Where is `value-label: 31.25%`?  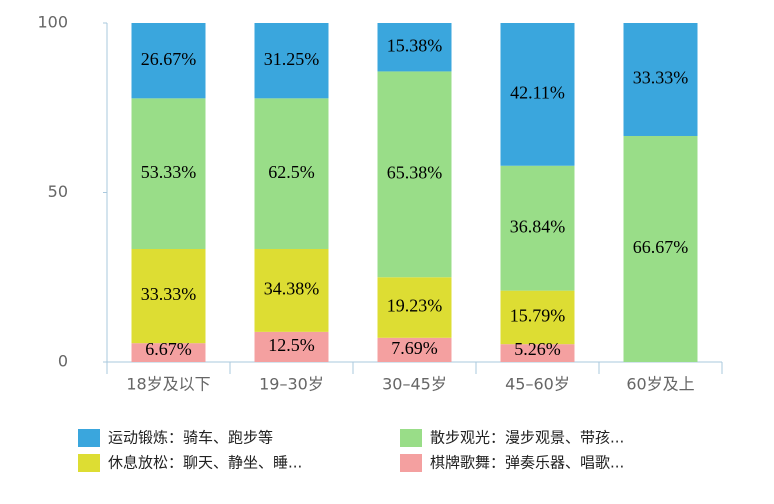 value-label: 31.25% is located at coordinates (292, 59).